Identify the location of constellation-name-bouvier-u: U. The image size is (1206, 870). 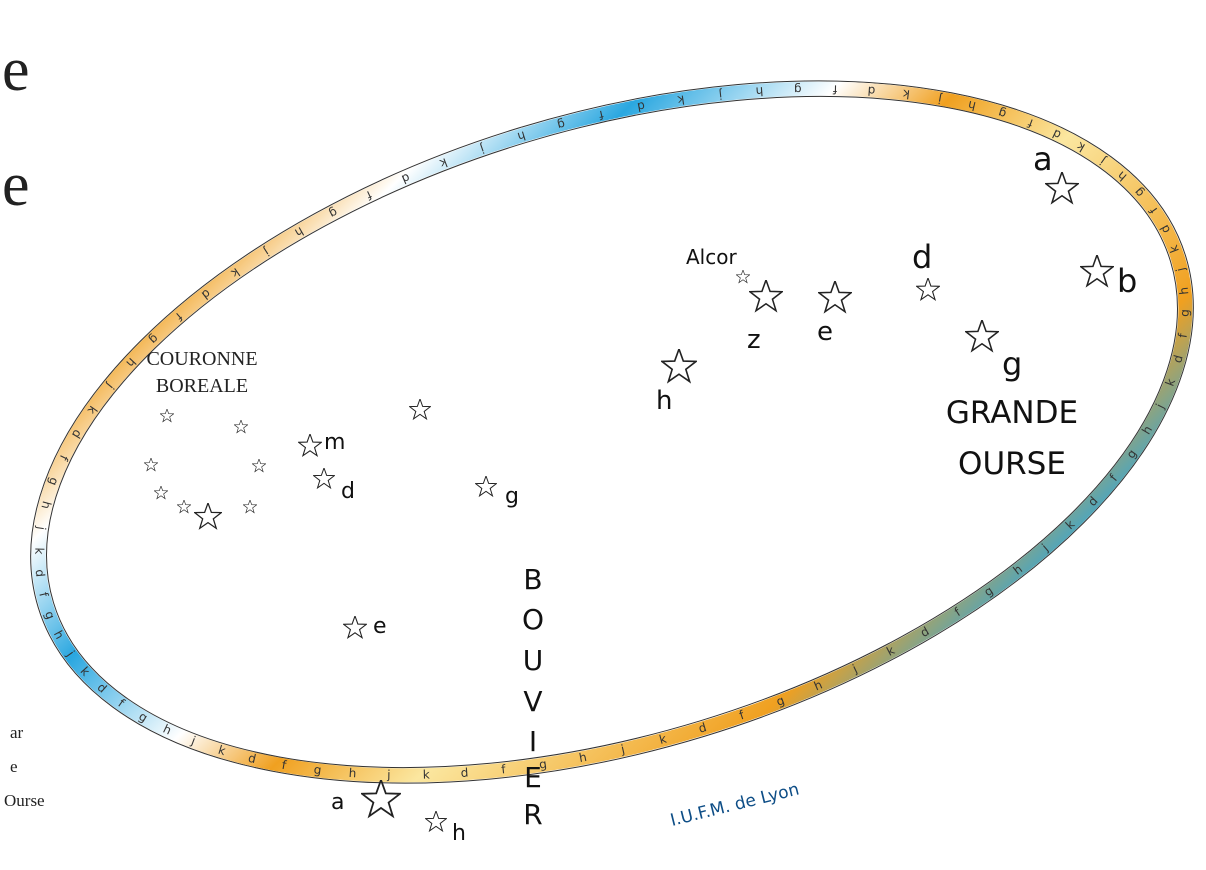
(533, 660).